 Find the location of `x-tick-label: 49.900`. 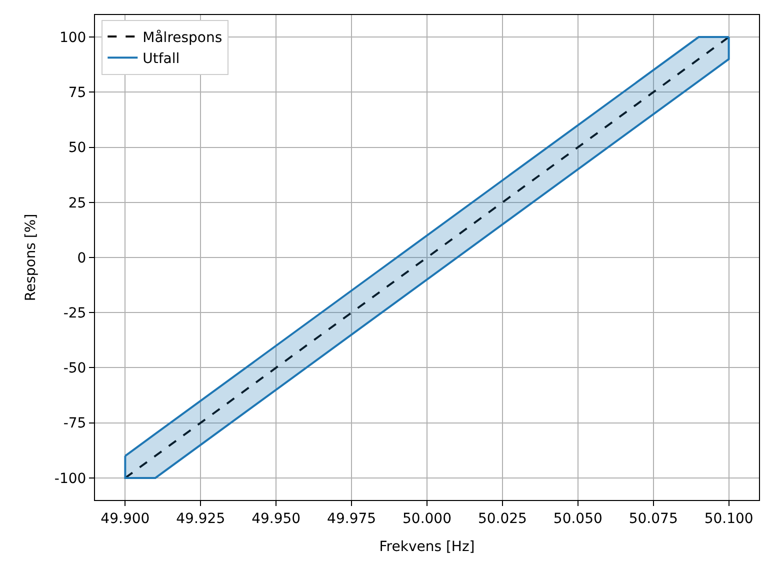

x-tick-label: 49.900 is located at coordinates (125, 518).